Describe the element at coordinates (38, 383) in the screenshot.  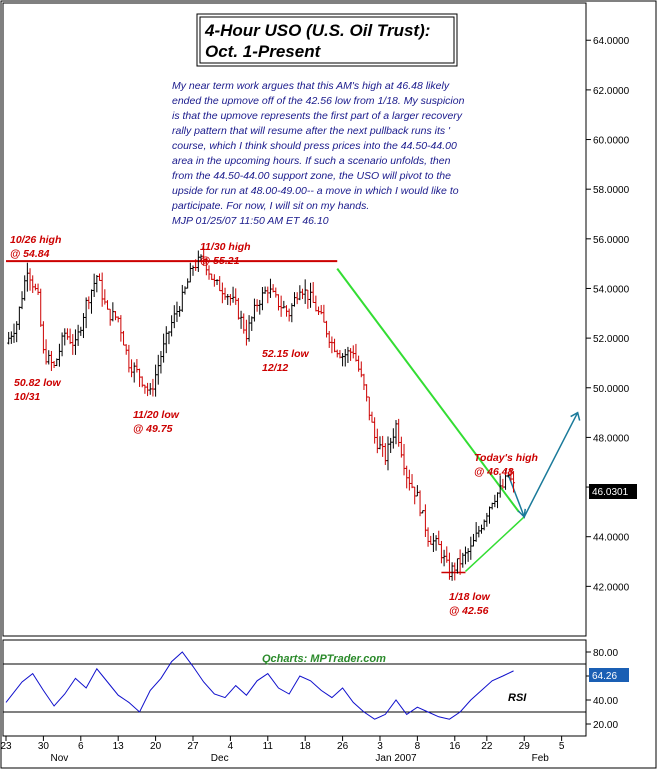
I see `annotation-oct31-line1: 50.82 low` at that location.